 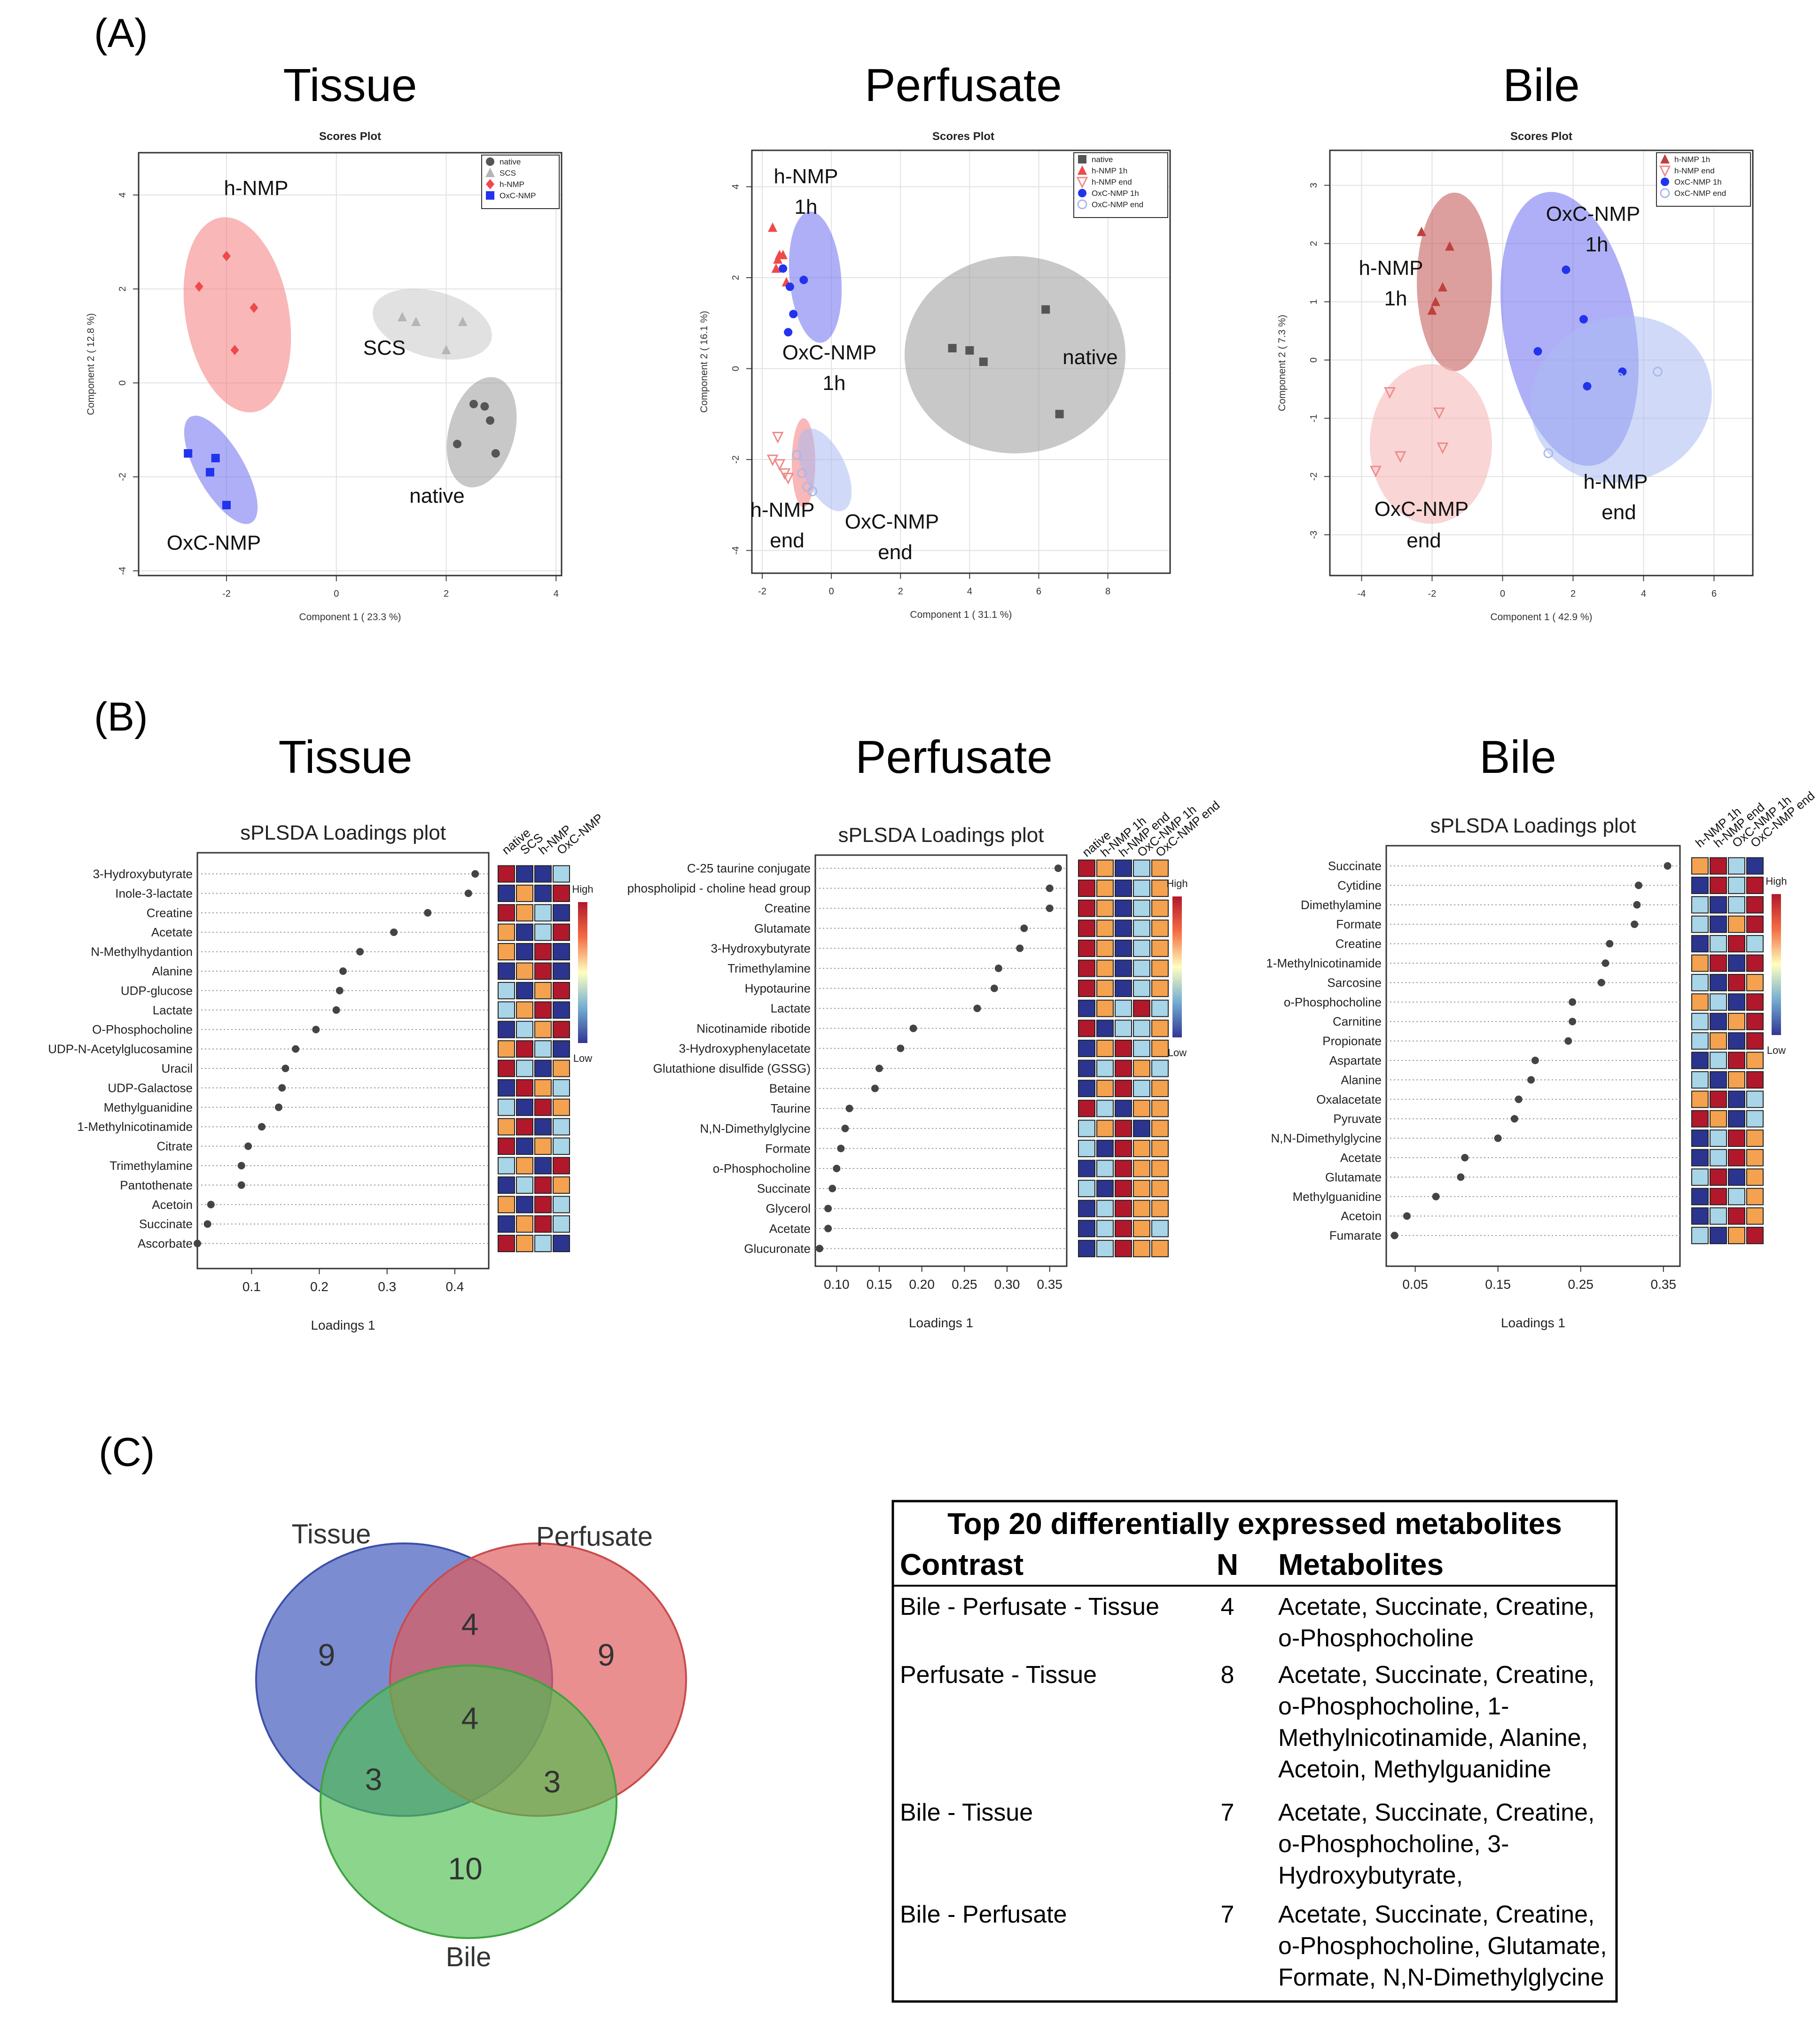 What do you see at coordinates (123, 571) in the screenshot?
I see `y-tick-label: -4` at bounding box center [123, 571].